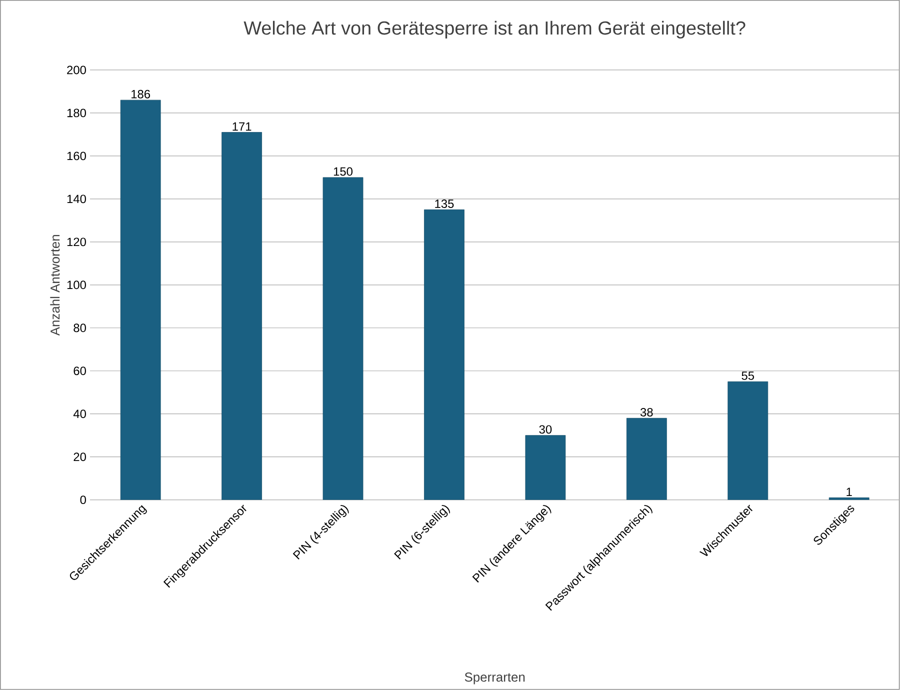 Image resolution: width=900 pixels, height=690 pixels. Describe the element at coordinates (76, 113) in the screenshot. I see `y-tick-label: 180` at that location.